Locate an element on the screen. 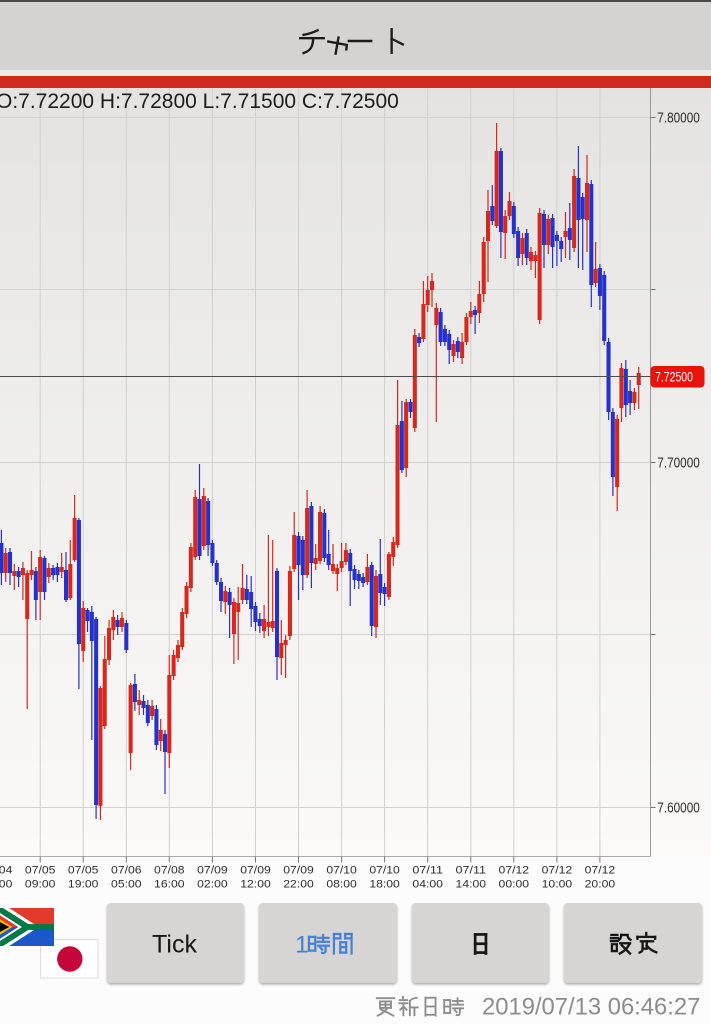 This screenshot has height=1024, width=711. svg-text: 2019/07/13 06:46:27 is located at coordinates (591, 1007).